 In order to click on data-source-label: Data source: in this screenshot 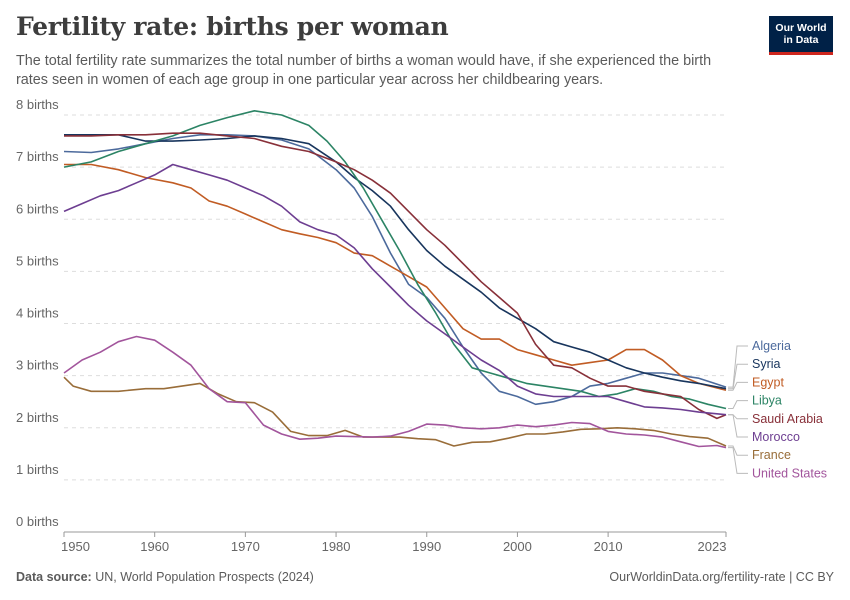, I will do `click(54, 577)`.